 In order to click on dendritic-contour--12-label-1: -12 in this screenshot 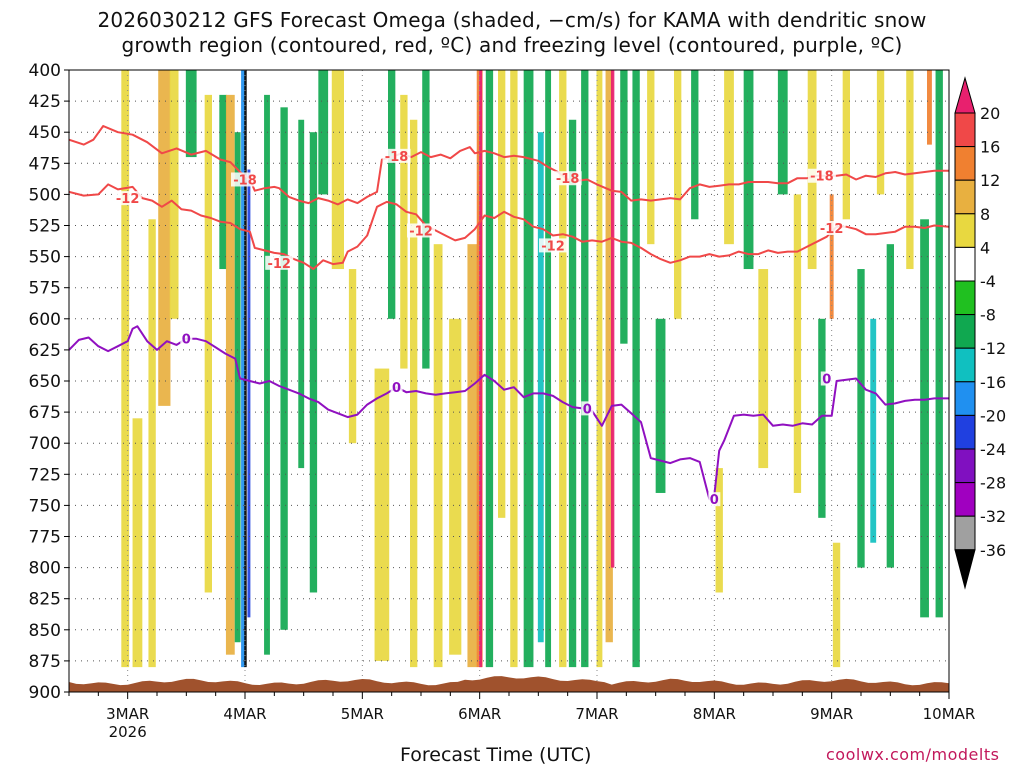, I will do `click(279, 264)`.